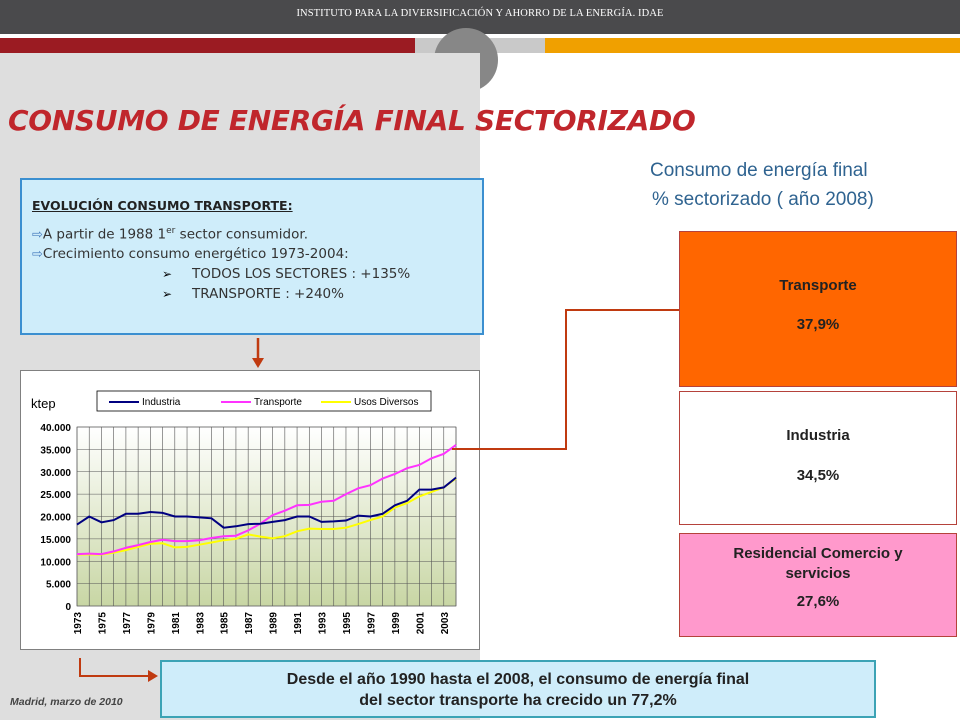 This screenshot has height=720, width=960. What do you see at coordinates (818, 309) in the screenshot?
I see `sector-box-transporte: Transporte 37,9%` at bounding box center [818, 309].